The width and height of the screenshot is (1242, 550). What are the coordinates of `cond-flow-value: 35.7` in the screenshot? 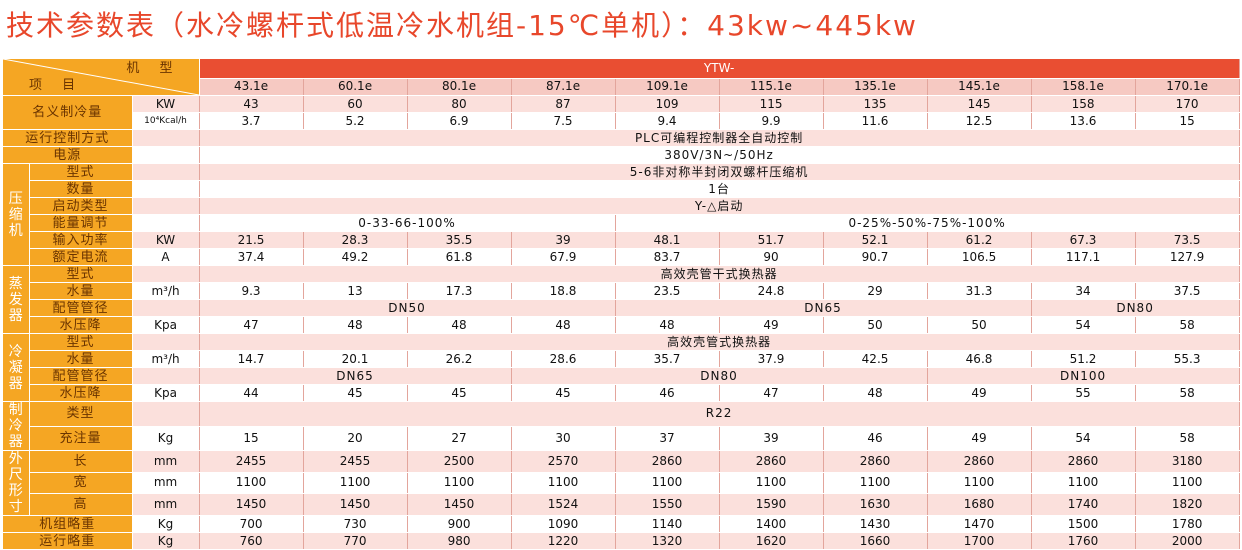 It's located at (667, 359).